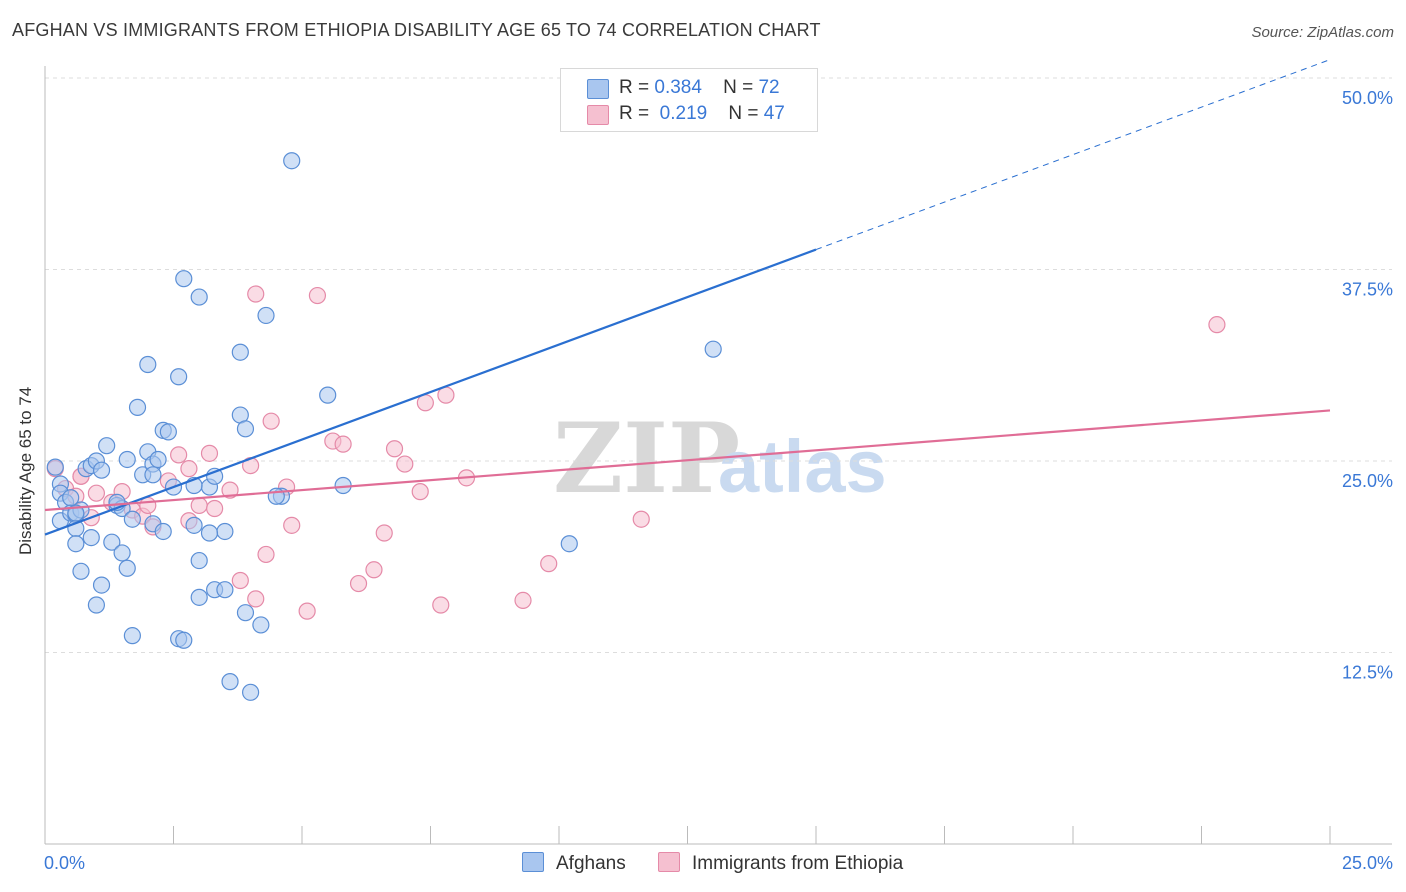 This screenshot has width=1406, height=892. What do you see at coordinates (769, 87) in the screenshot?
I see `afghans-n-value: 72` at bounding box center [769, 87].